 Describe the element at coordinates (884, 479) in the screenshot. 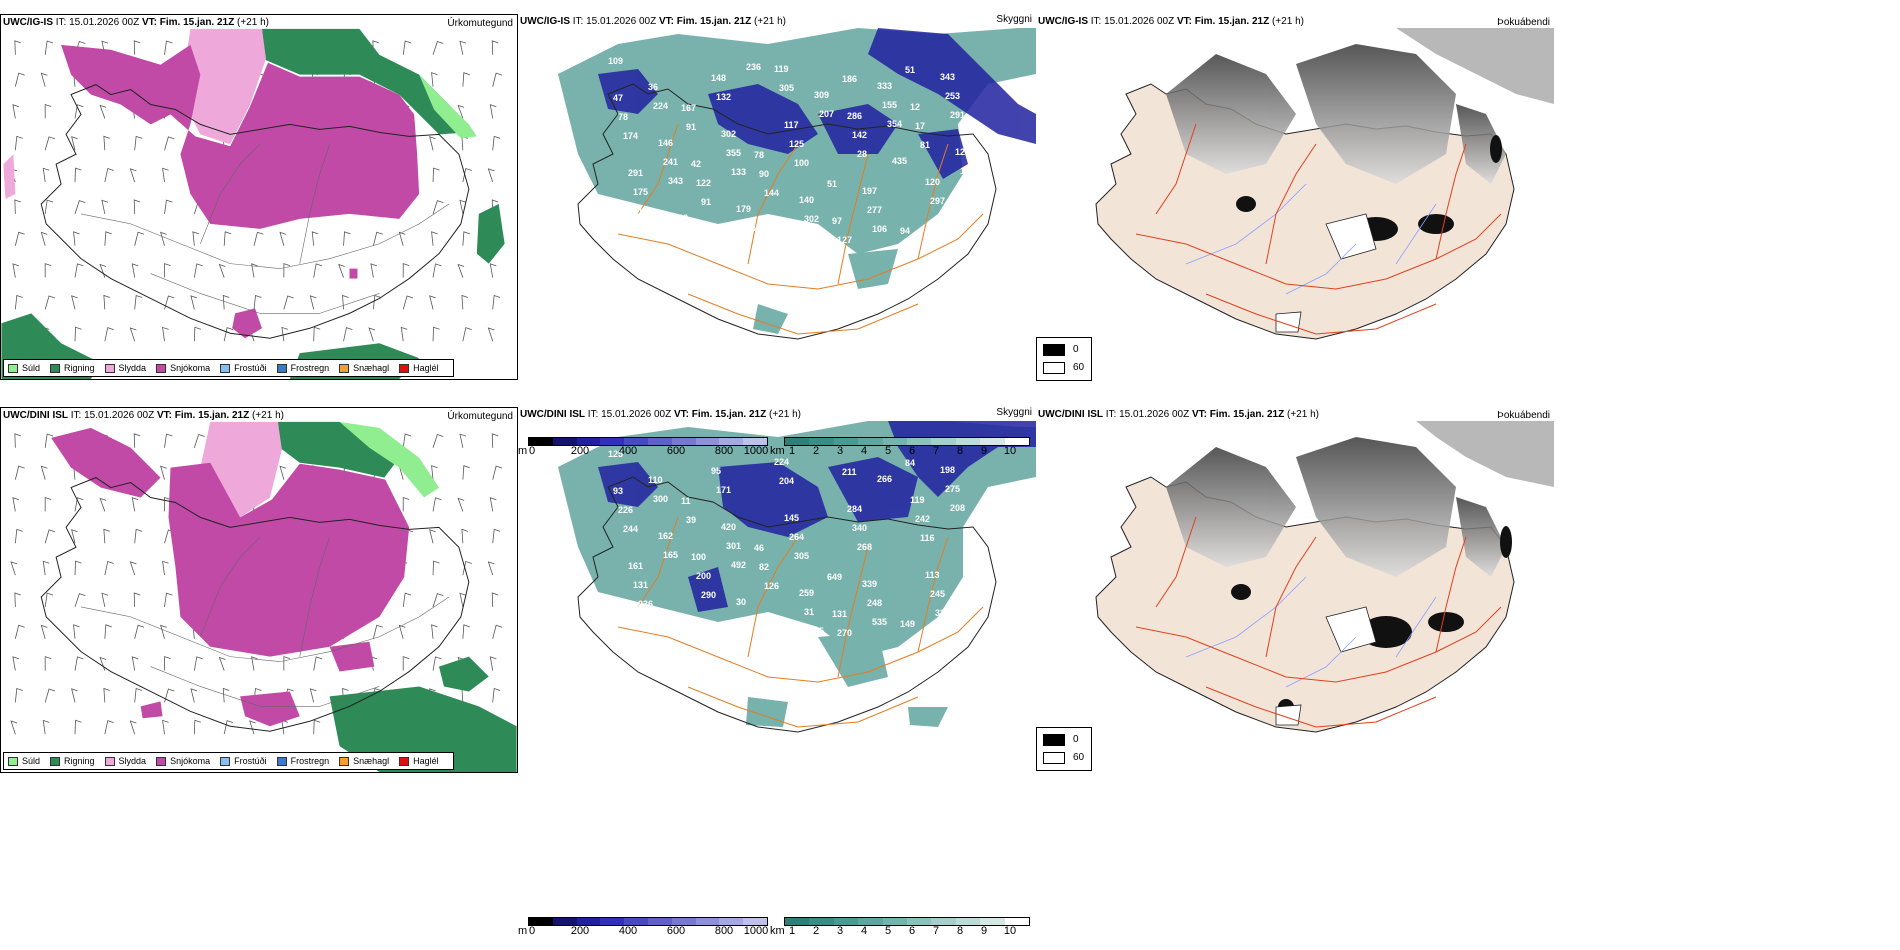

I see `visibility-value-label: 266` at that location.